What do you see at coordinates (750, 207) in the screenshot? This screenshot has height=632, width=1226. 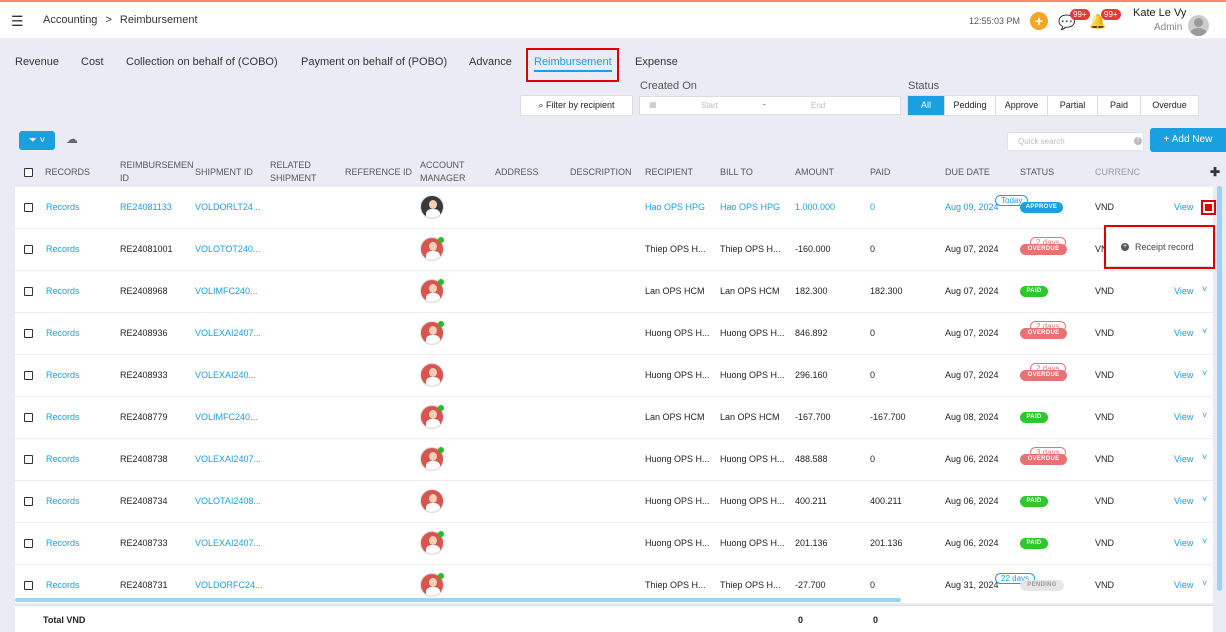 I see `bill-to: Hao OPS HPG` at bounding box center [750, 207].